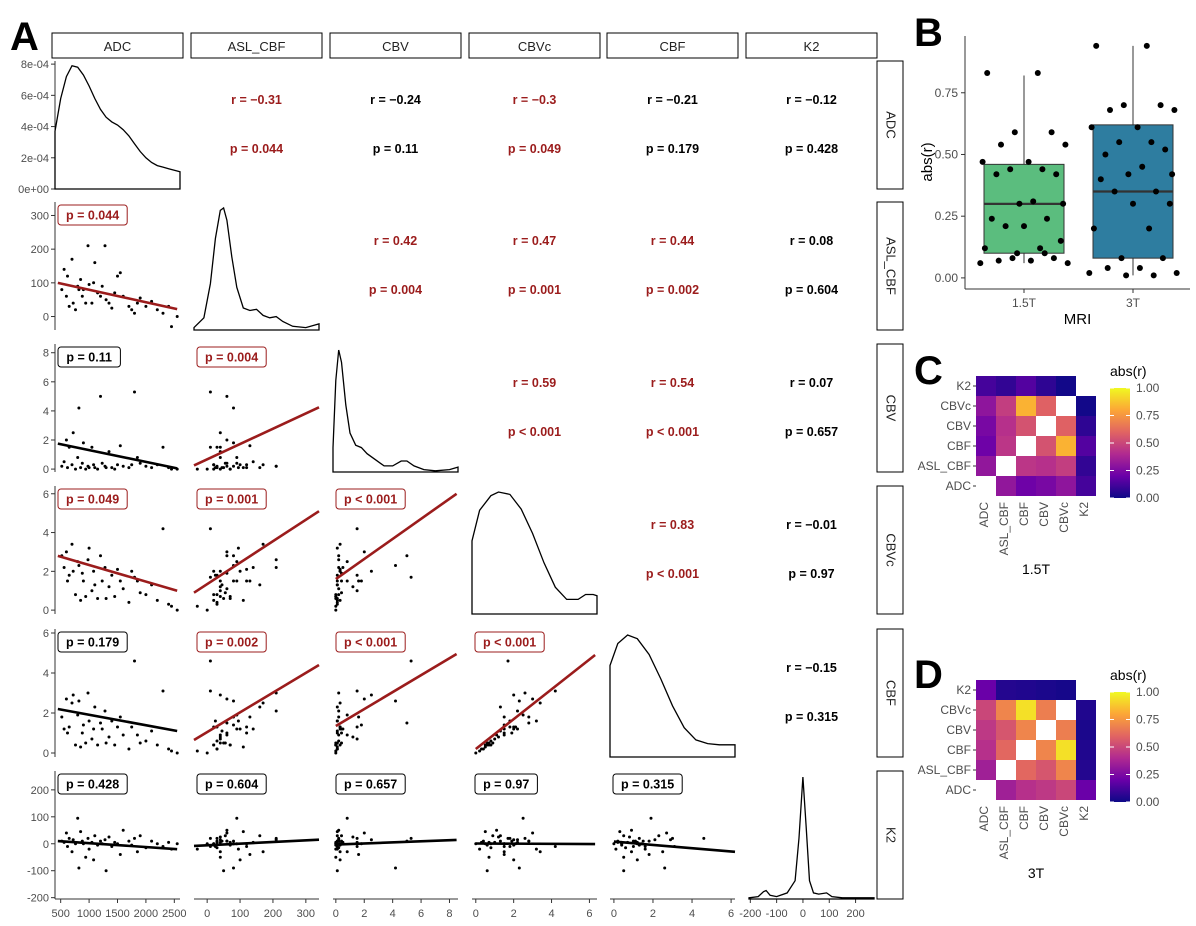  I want to click on y-tick-label: 4, so click(46, 534).